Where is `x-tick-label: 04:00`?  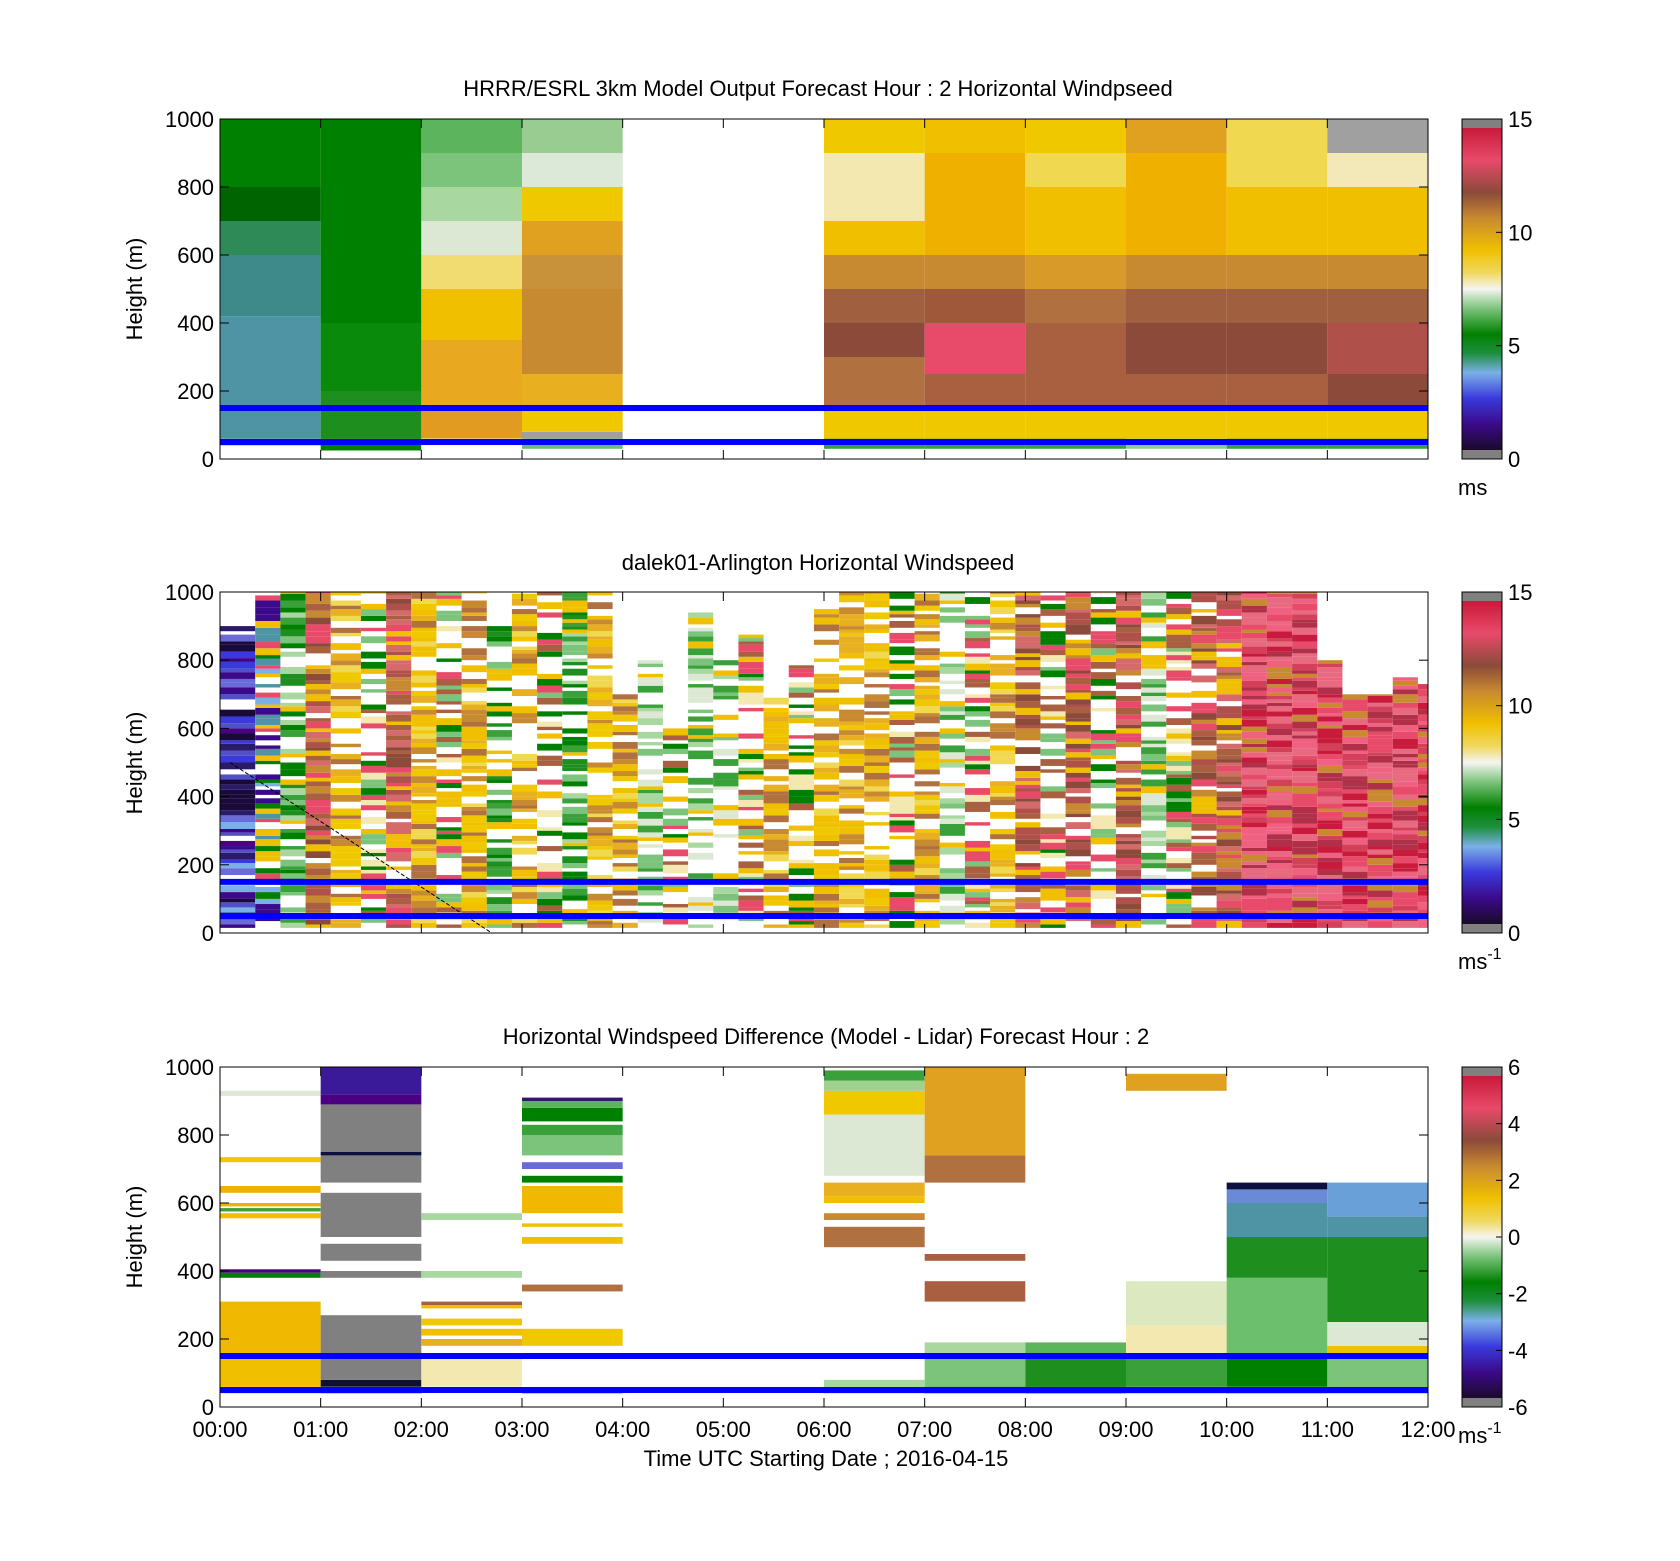 x-tick-label: 04:00 is located at coordinates (622, 1429).